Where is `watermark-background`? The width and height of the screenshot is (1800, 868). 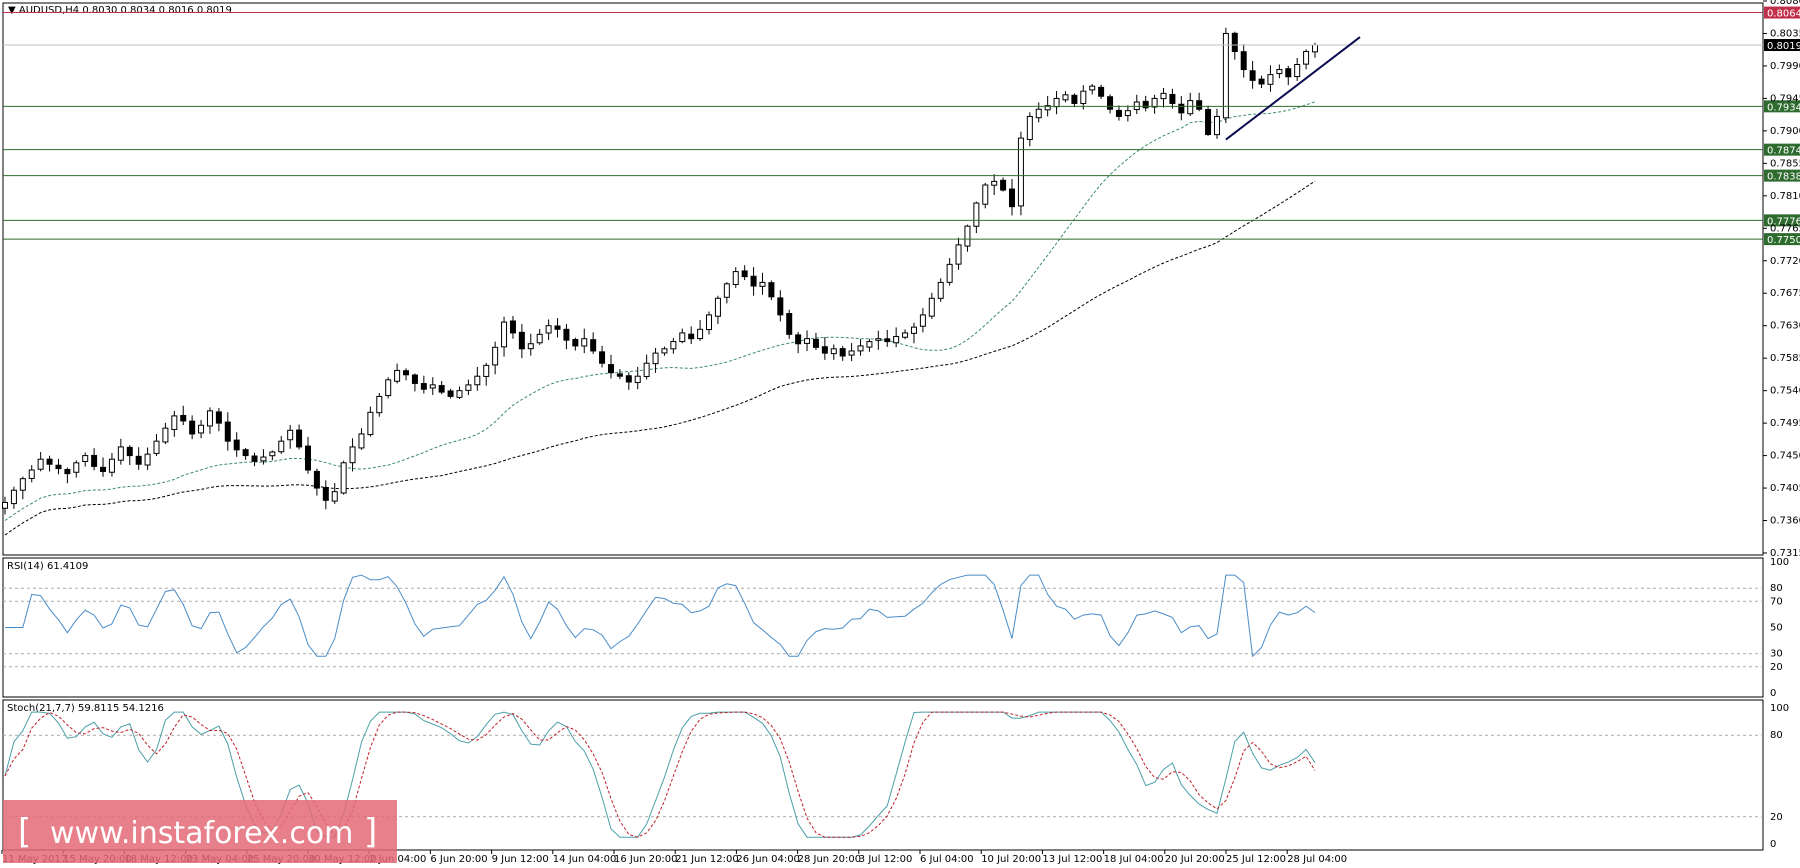 watermark-background is located at coordinates (200, 831).